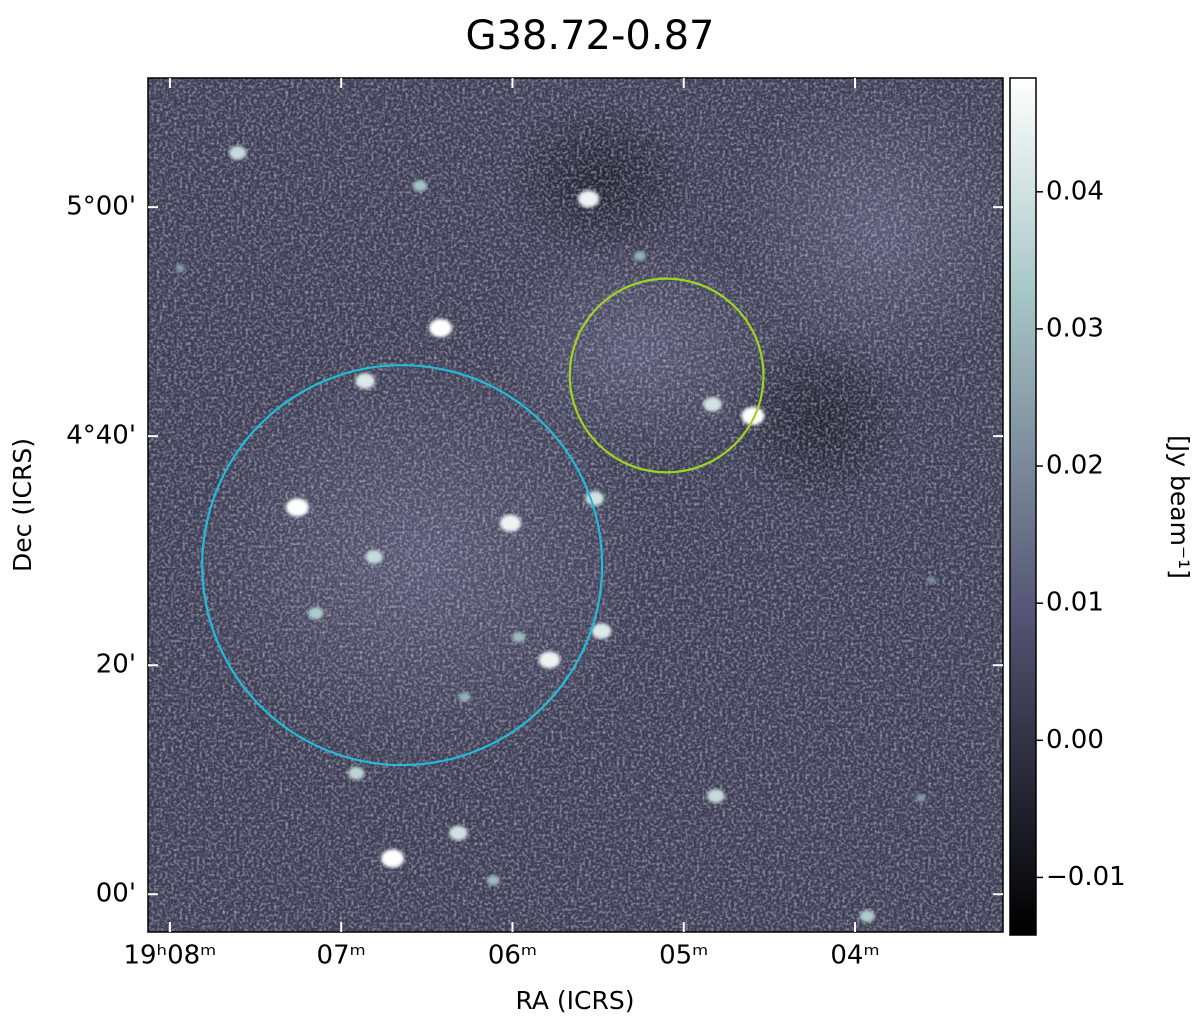 Image resolution: width=1200 pixels, height=1028 pixels. What do you see at coordinates (1075, 466) in the screenshot?
I see `colorbar-tick-label: 0.02` at bounding box center [1075, 466].